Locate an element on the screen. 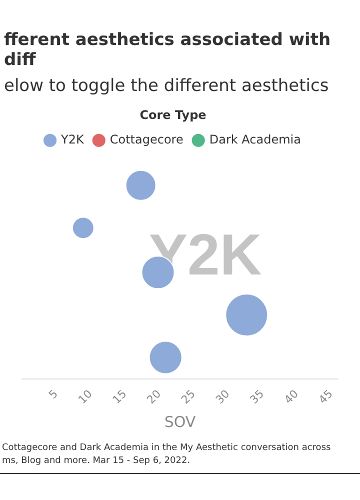  chart-subtitle: elow to toggle the different aesthetics is located at coordinates (166, 86).